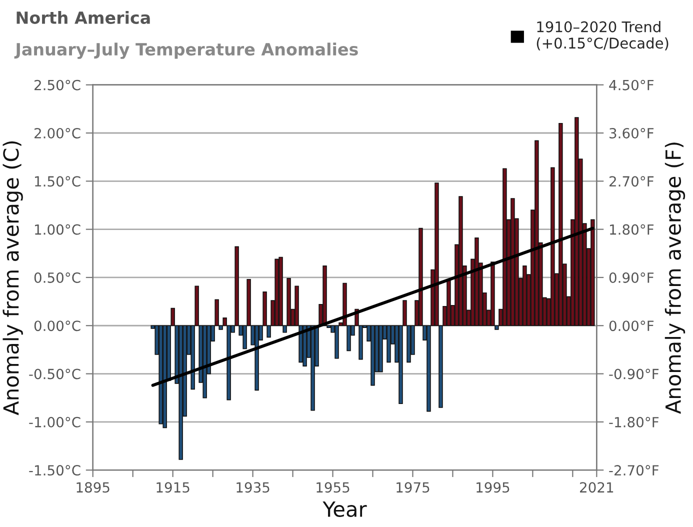  Describe the element at coordinates (83, 17) in the screenshot. I see `chart-title: North America` at that location.